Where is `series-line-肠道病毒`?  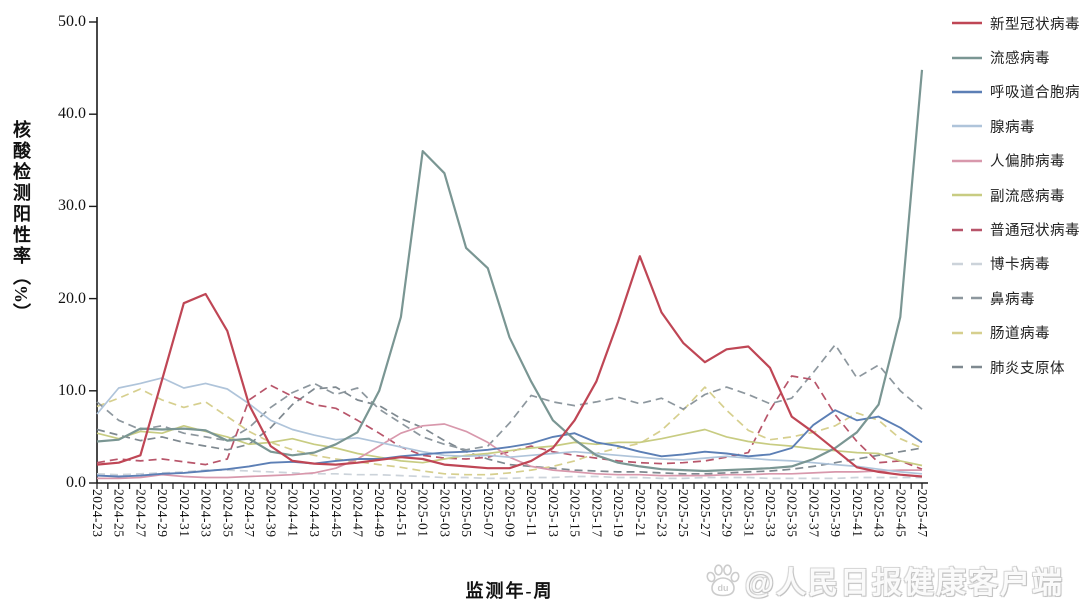 series-line-肠道病毒 is located at coordinates (509, 431).